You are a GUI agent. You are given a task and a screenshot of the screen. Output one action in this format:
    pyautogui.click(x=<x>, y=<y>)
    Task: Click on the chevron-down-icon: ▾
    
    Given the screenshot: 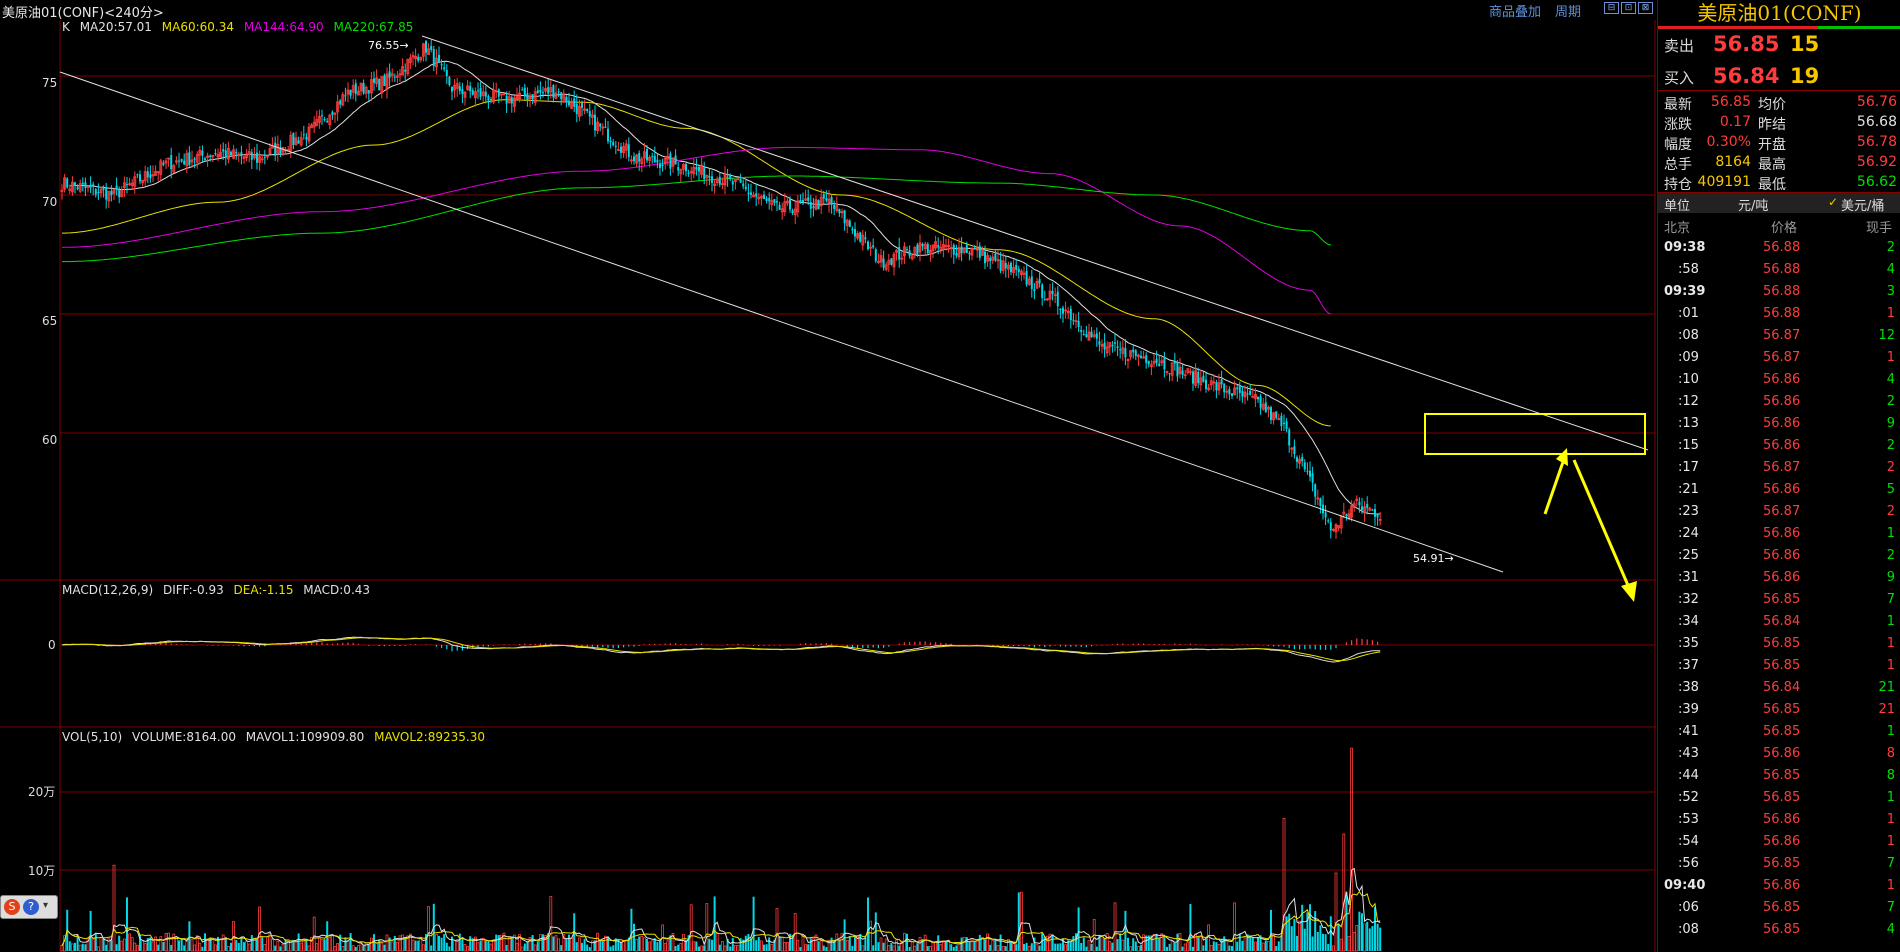 What is the action you would take?
    pyautogui.click(x=46, y=905)
    